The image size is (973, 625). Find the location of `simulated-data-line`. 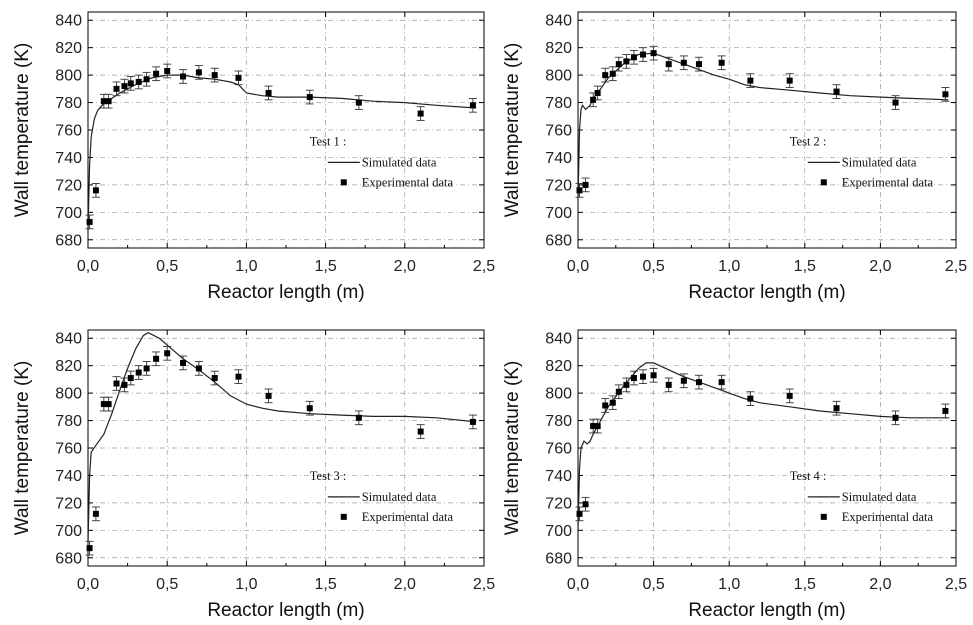

simulated-data-line is located at coordinates (282, 438).